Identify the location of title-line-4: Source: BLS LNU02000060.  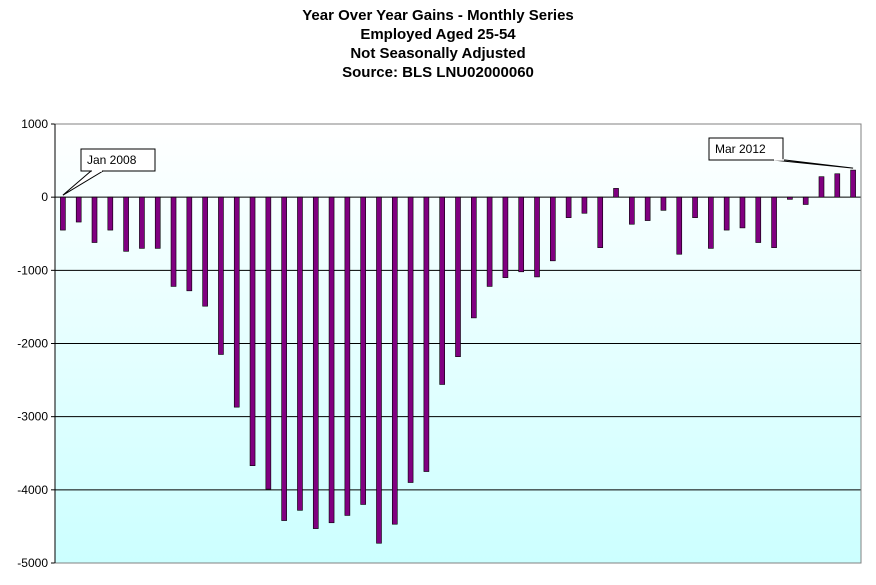
(438, 72).